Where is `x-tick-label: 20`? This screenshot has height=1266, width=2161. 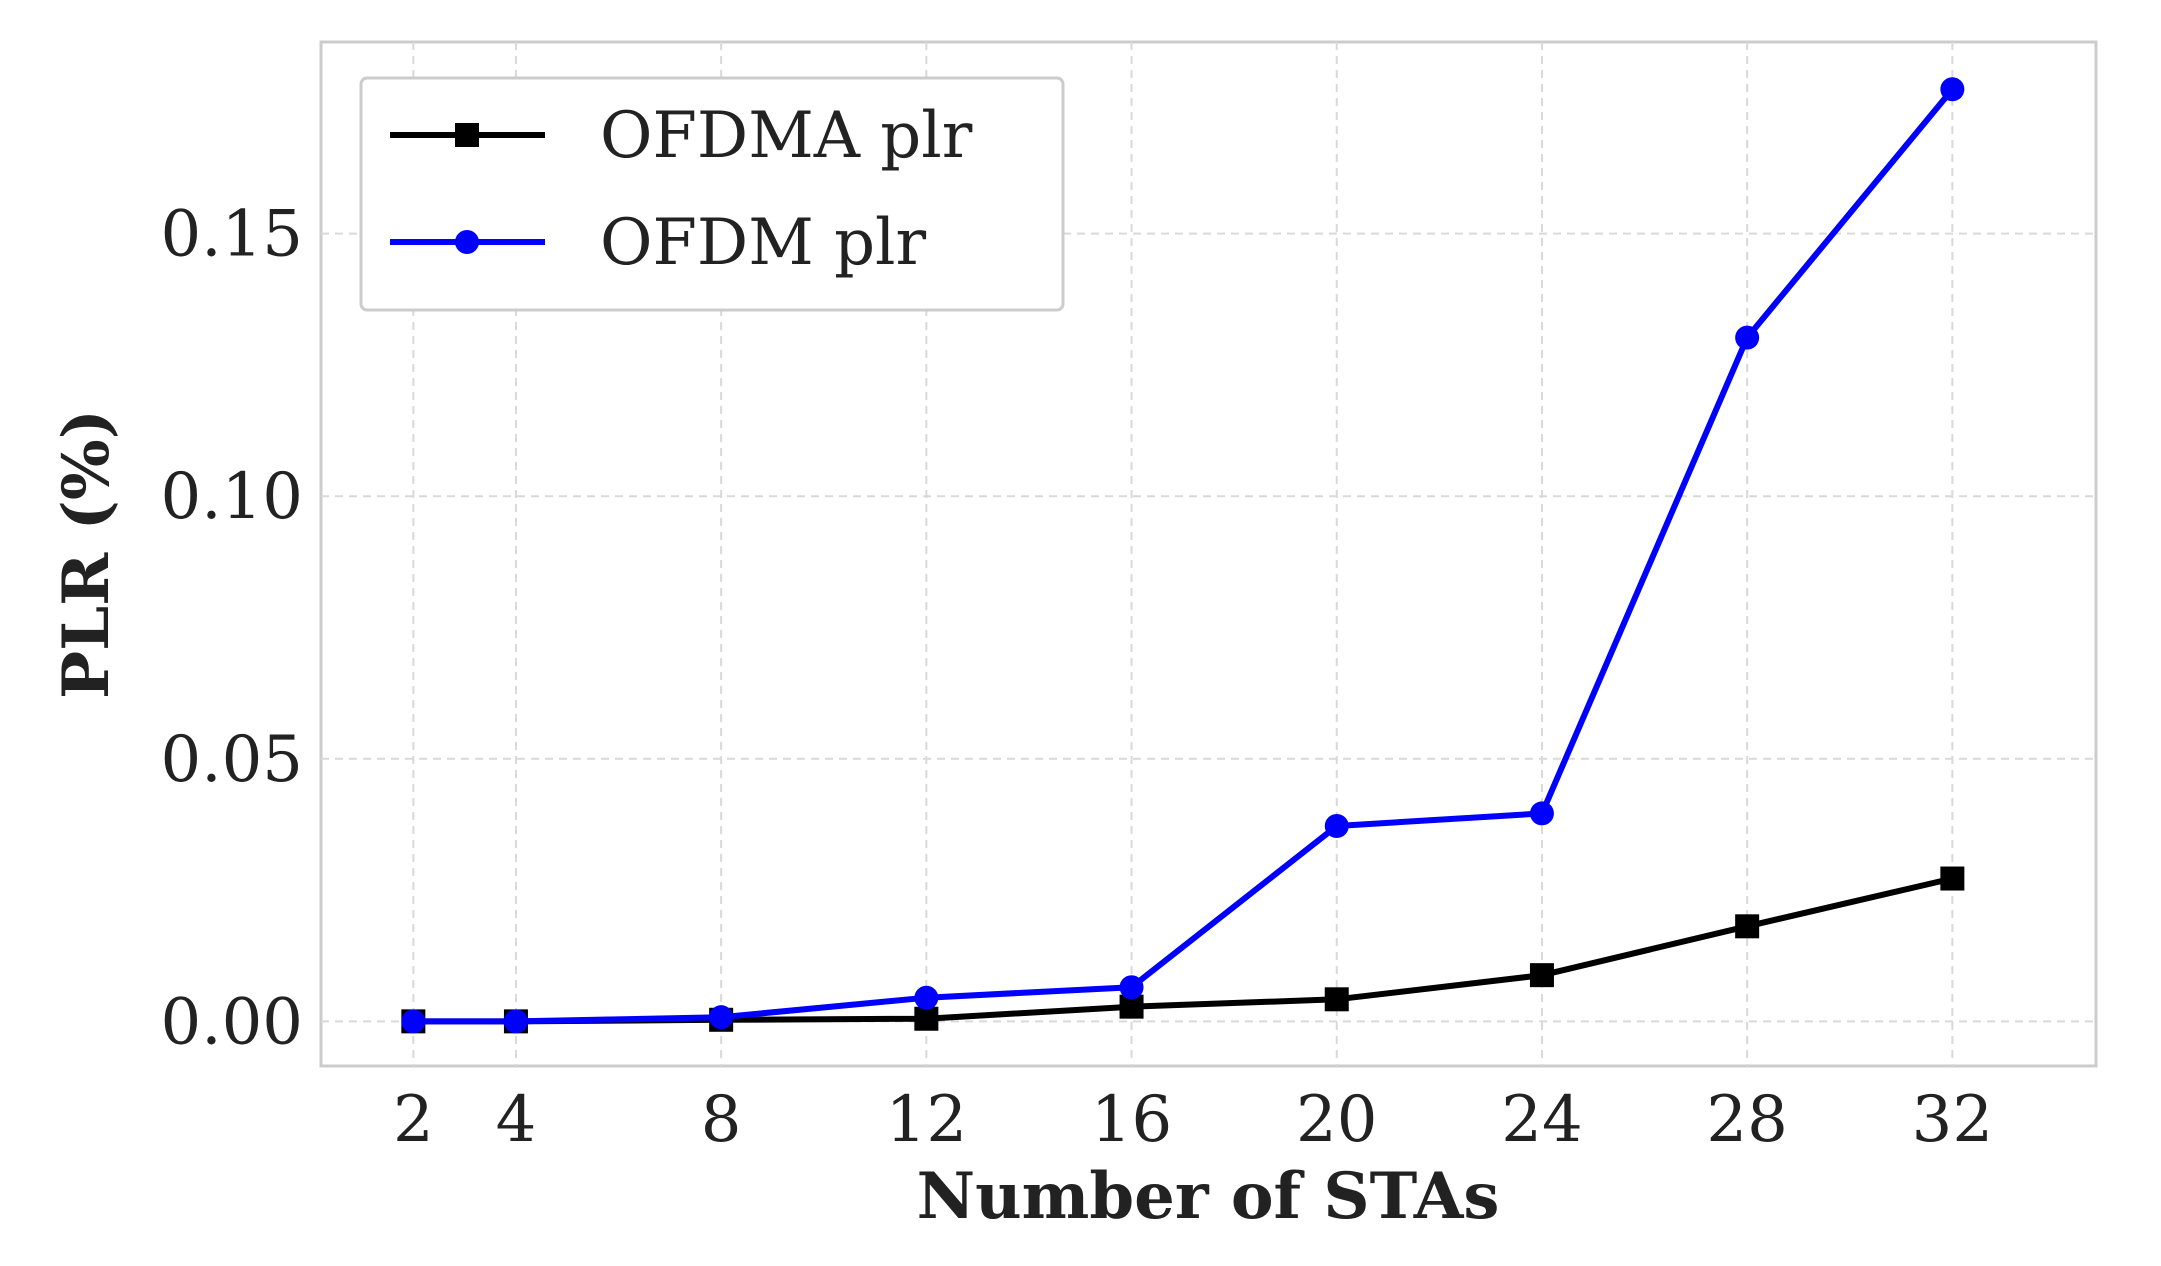 x-tick-label: 20 is located at coordinates (1336, 1120).